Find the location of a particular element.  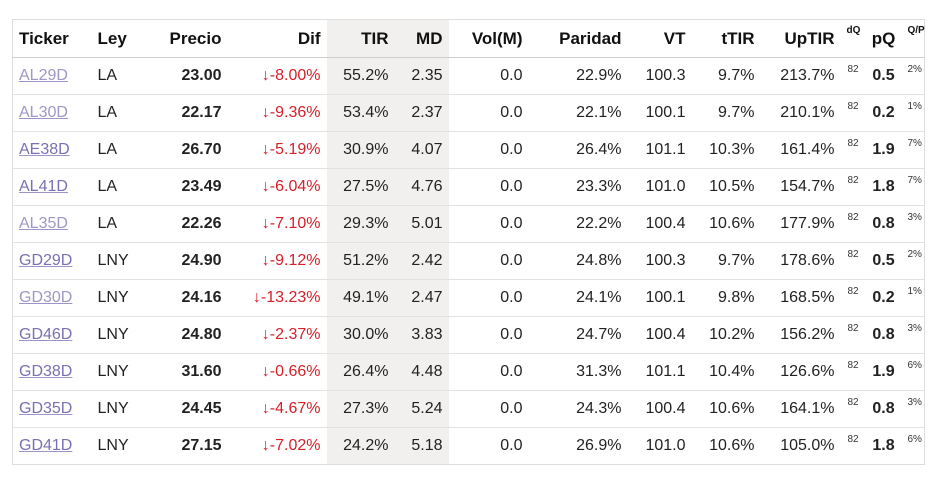

pq-cell: 1.8 is located at coordinates (883, 446).